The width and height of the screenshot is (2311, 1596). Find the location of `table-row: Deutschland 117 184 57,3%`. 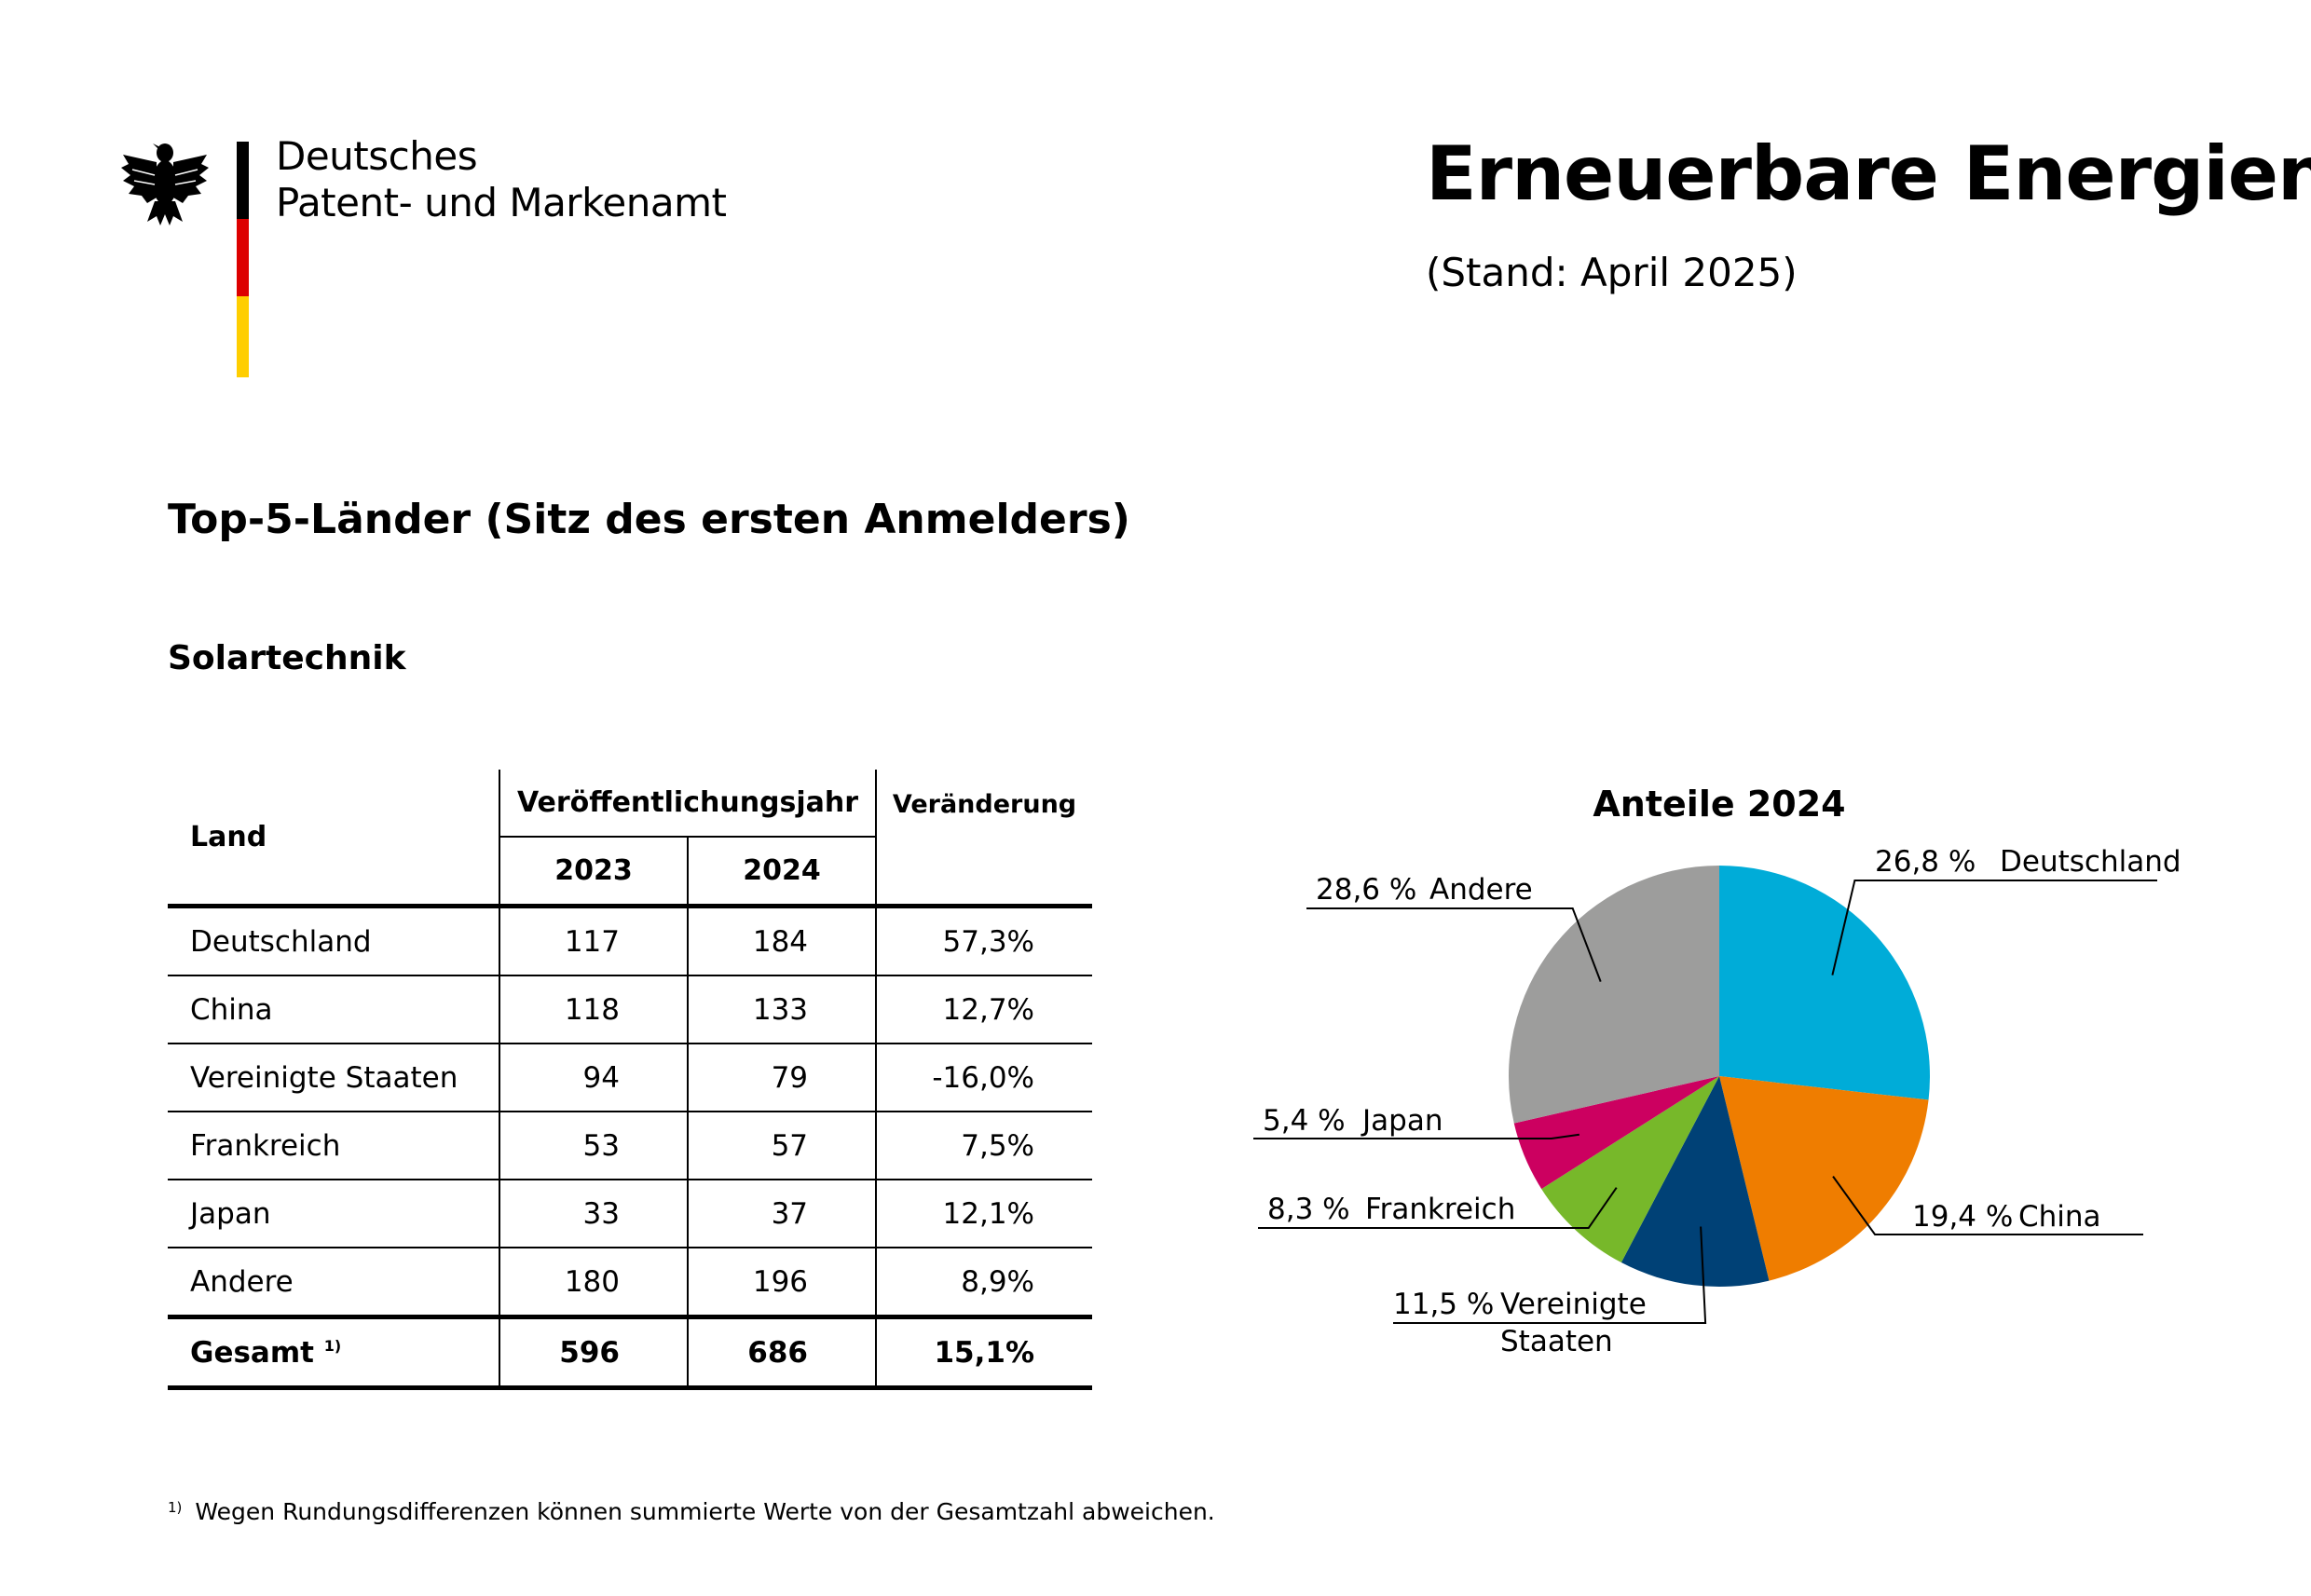

table-row: Deutschland 117 184 57,3% is located at coordinates (630, 941).